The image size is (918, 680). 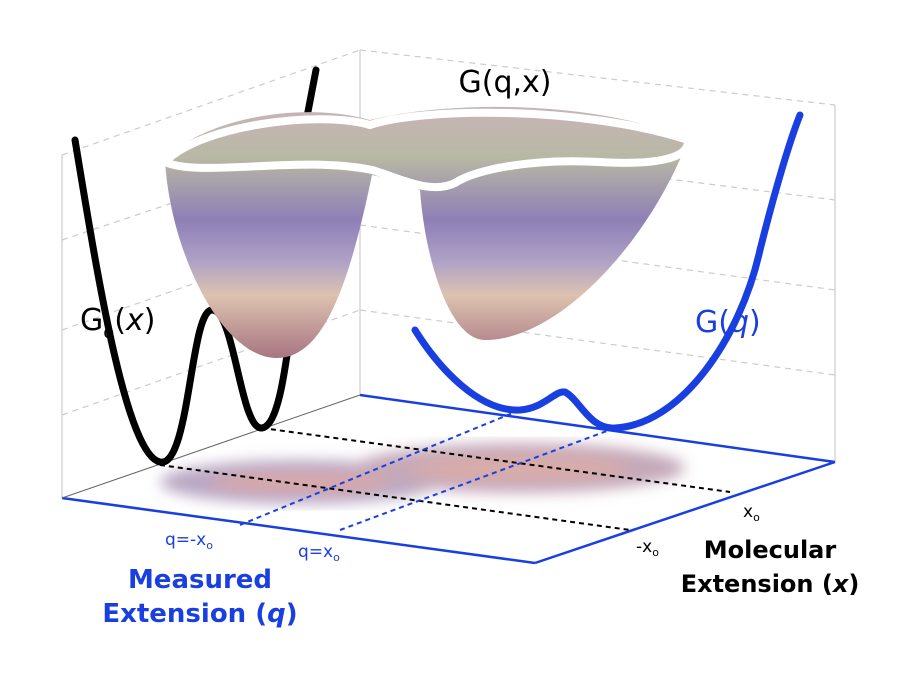 What do you see at coordinates (728, 322) in the screenshot?
I see `gq-label: G(q)` at bounding box center [728, 322].